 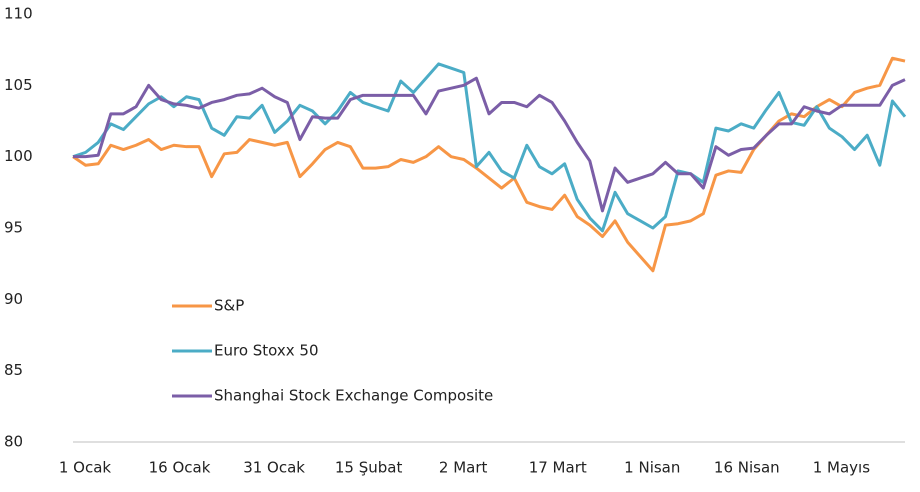 I want to click on x-tick-label: 31 Ocak, so click(x=274, y=468).